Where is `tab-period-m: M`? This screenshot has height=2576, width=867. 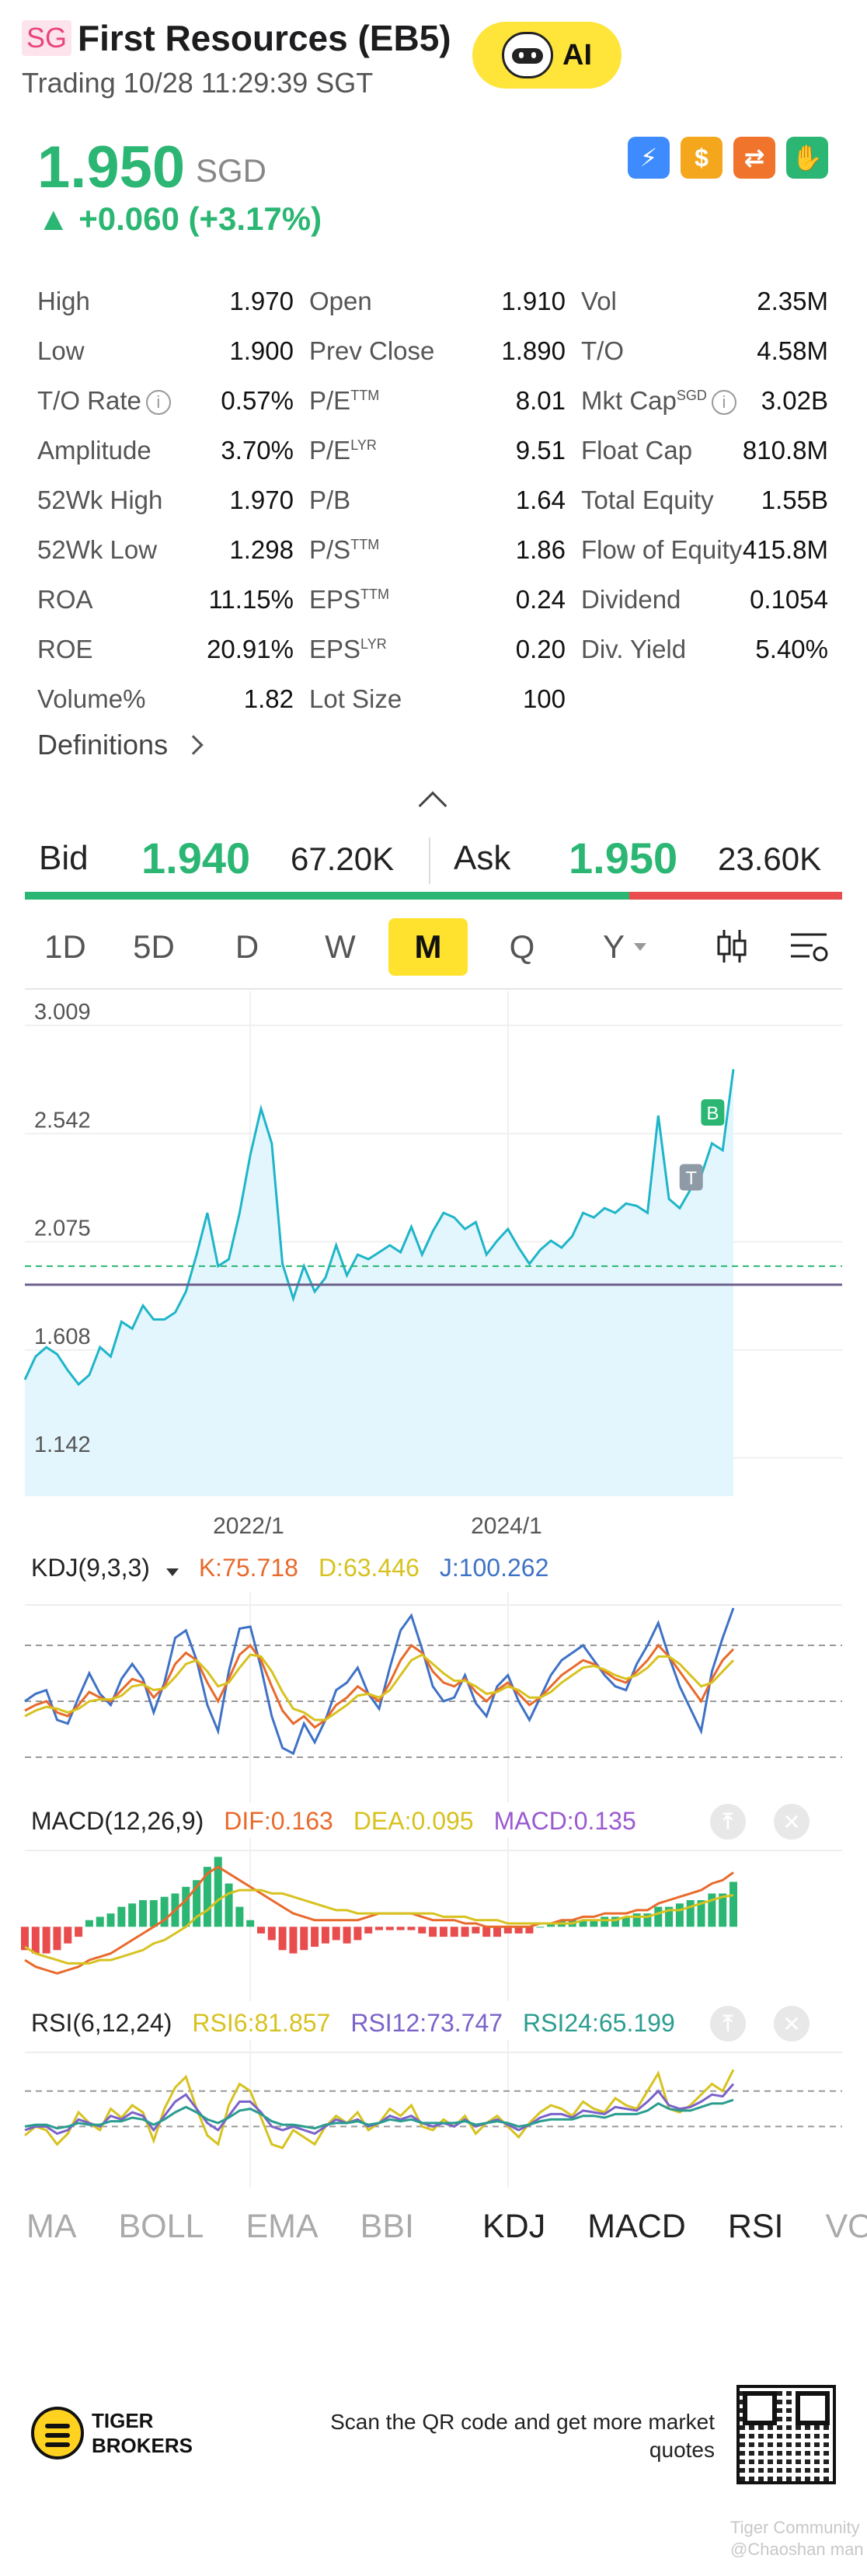
tab-period-m: M is located at coordinates (428, 947).